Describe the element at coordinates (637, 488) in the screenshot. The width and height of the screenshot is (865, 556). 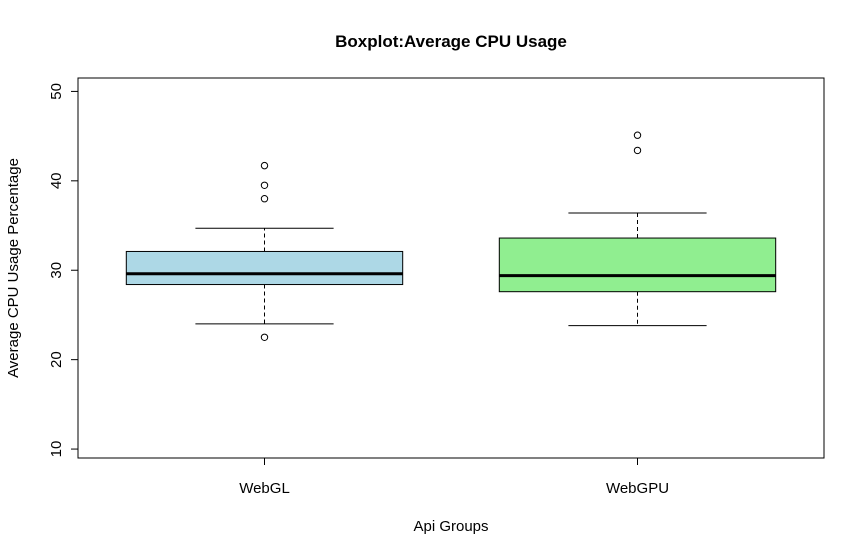
I see `x-tick-label: WebGPU` at that location.